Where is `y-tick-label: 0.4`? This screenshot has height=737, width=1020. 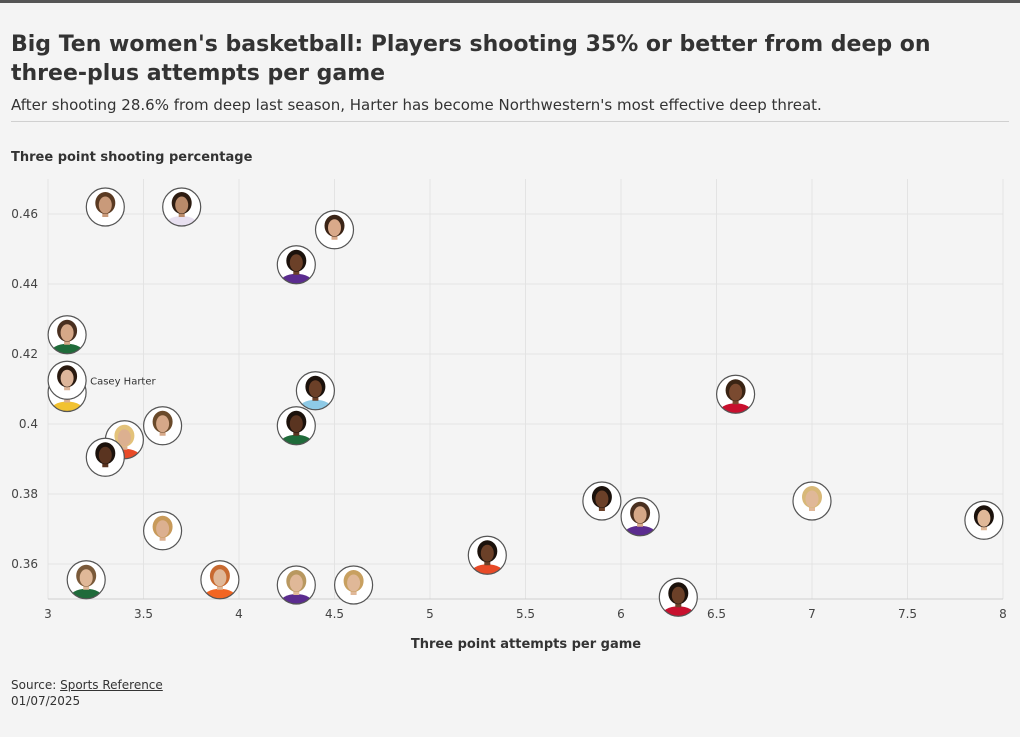 y-tick-label: 0.4 is located at coordinates (28, 424).